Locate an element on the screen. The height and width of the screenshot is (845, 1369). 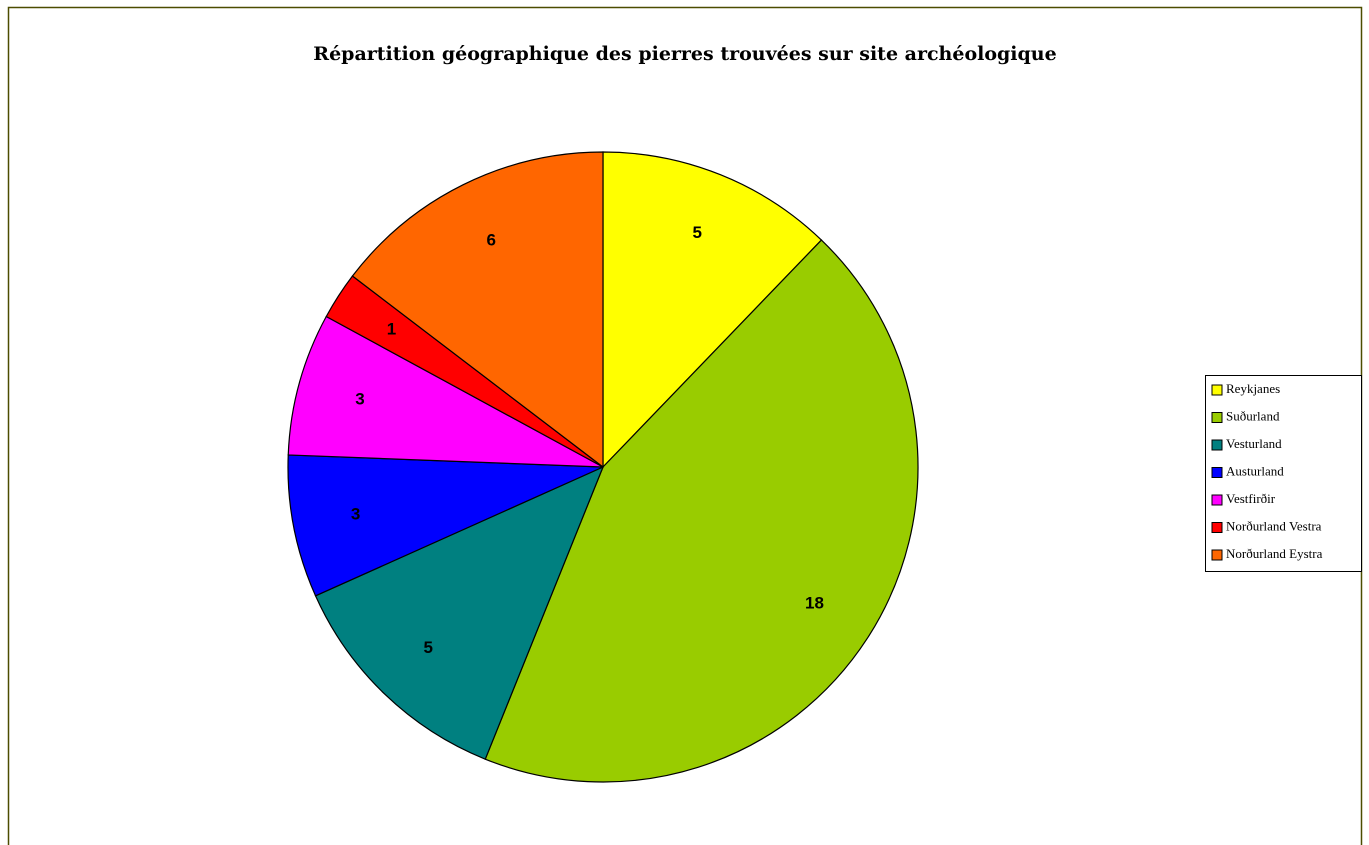
legend-label: Norðurland Eystra is located at coordinates (1274, 553).